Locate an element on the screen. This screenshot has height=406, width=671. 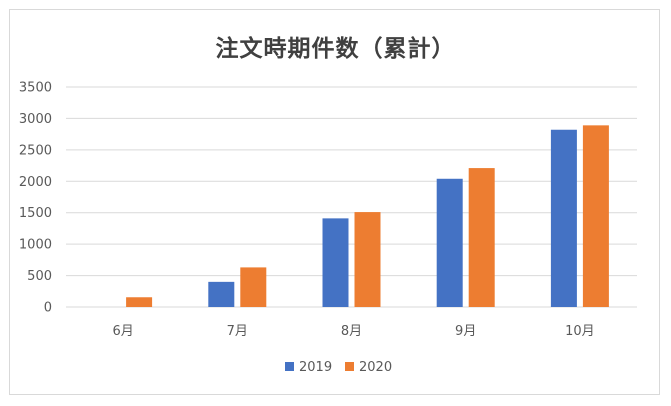
y-tick-label: 2500 is located at coordinates (35, 150).